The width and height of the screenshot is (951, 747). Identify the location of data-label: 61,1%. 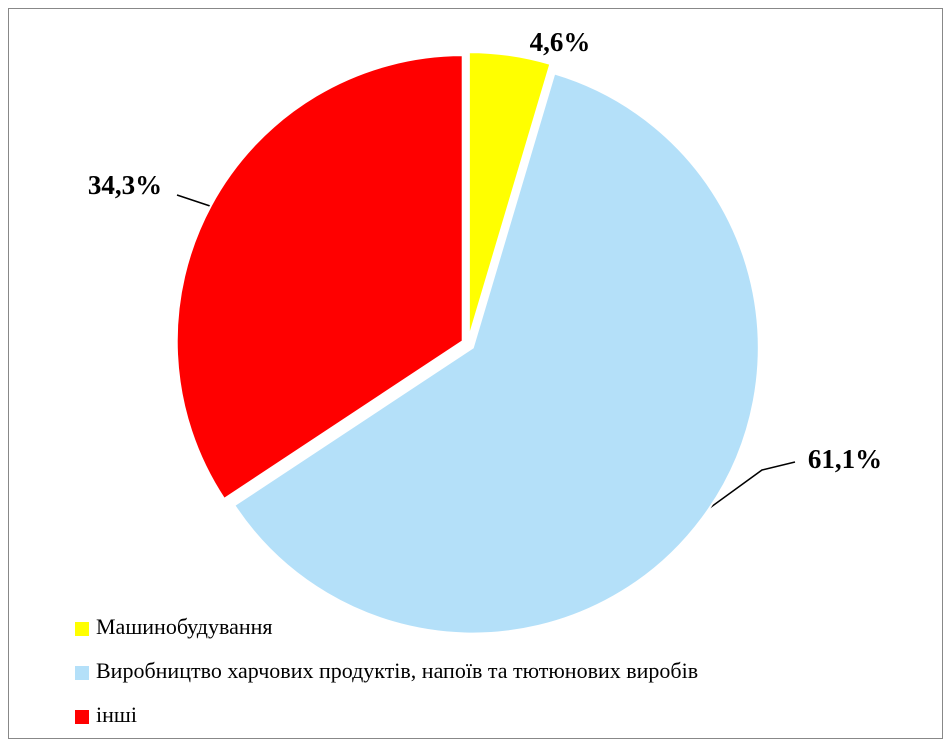
(845, 459).